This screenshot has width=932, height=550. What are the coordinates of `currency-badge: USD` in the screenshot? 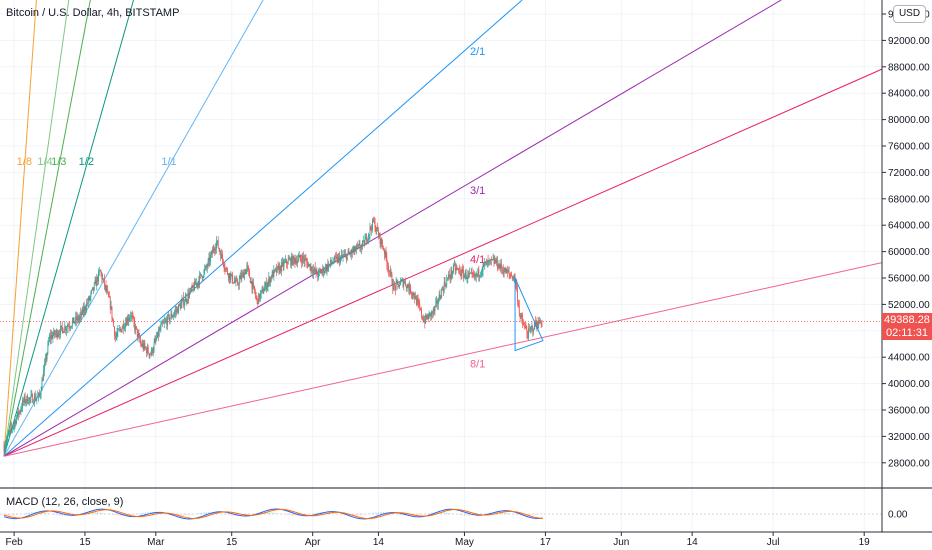 It's located at (909, 14).